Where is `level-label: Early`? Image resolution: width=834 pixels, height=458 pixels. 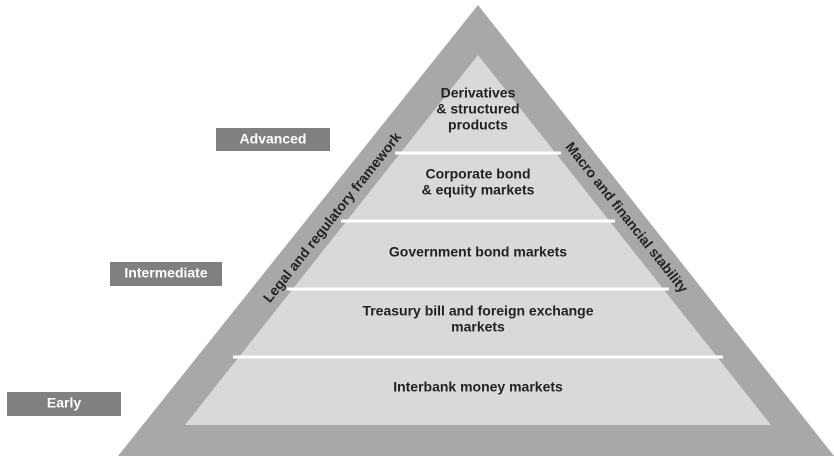 level-label: Early is located at coordinates (64, 403).